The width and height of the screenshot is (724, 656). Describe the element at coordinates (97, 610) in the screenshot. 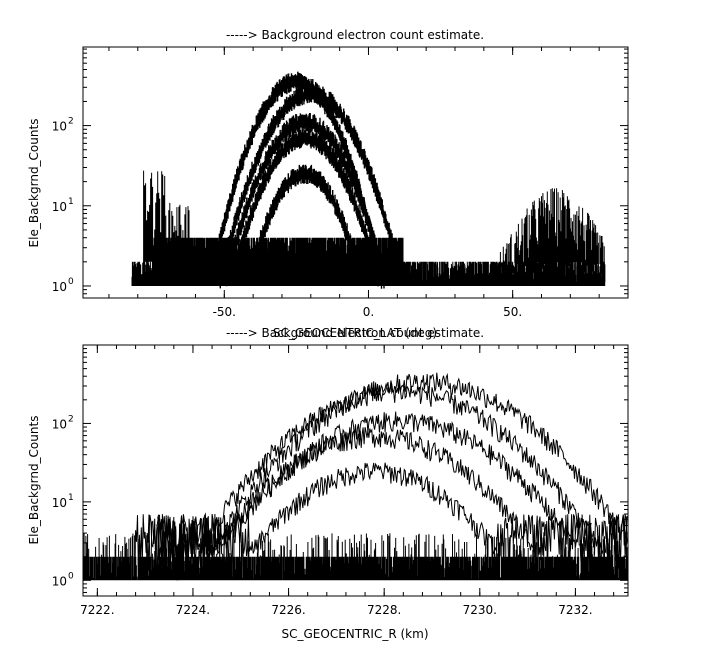

I see `x-tick-label: 7222.` at that location.